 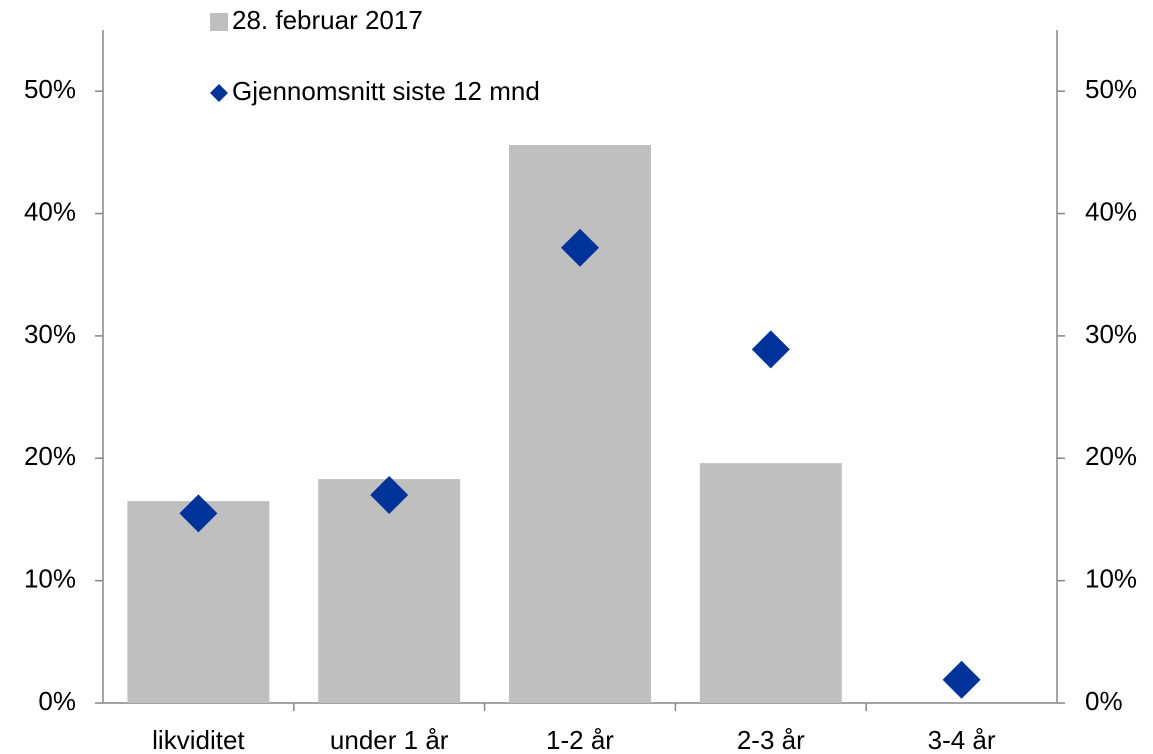 What do you see at coordinates (50, 89) in the screenshot?
I see `y-tick-label: 50%` at bounding box center [50, 89].